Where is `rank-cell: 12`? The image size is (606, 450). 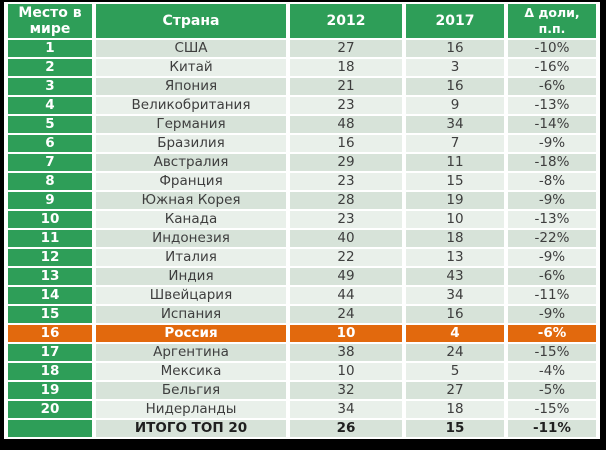 rank-cell: 12 is located at coordinates (50, 257).